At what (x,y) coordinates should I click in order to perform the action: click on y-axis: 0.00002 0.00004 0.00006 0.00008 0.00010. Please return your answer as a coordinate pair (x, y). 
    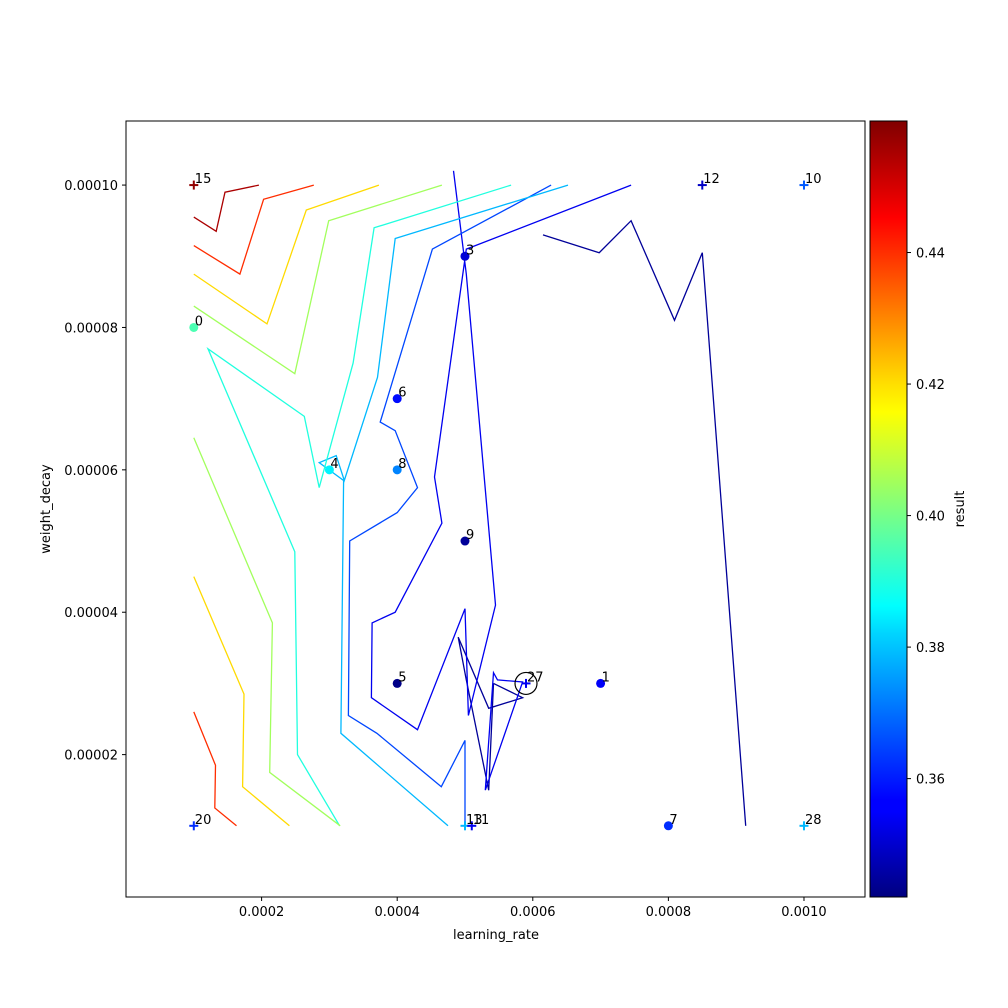
    Looking at the image, I should click on (95, 471).